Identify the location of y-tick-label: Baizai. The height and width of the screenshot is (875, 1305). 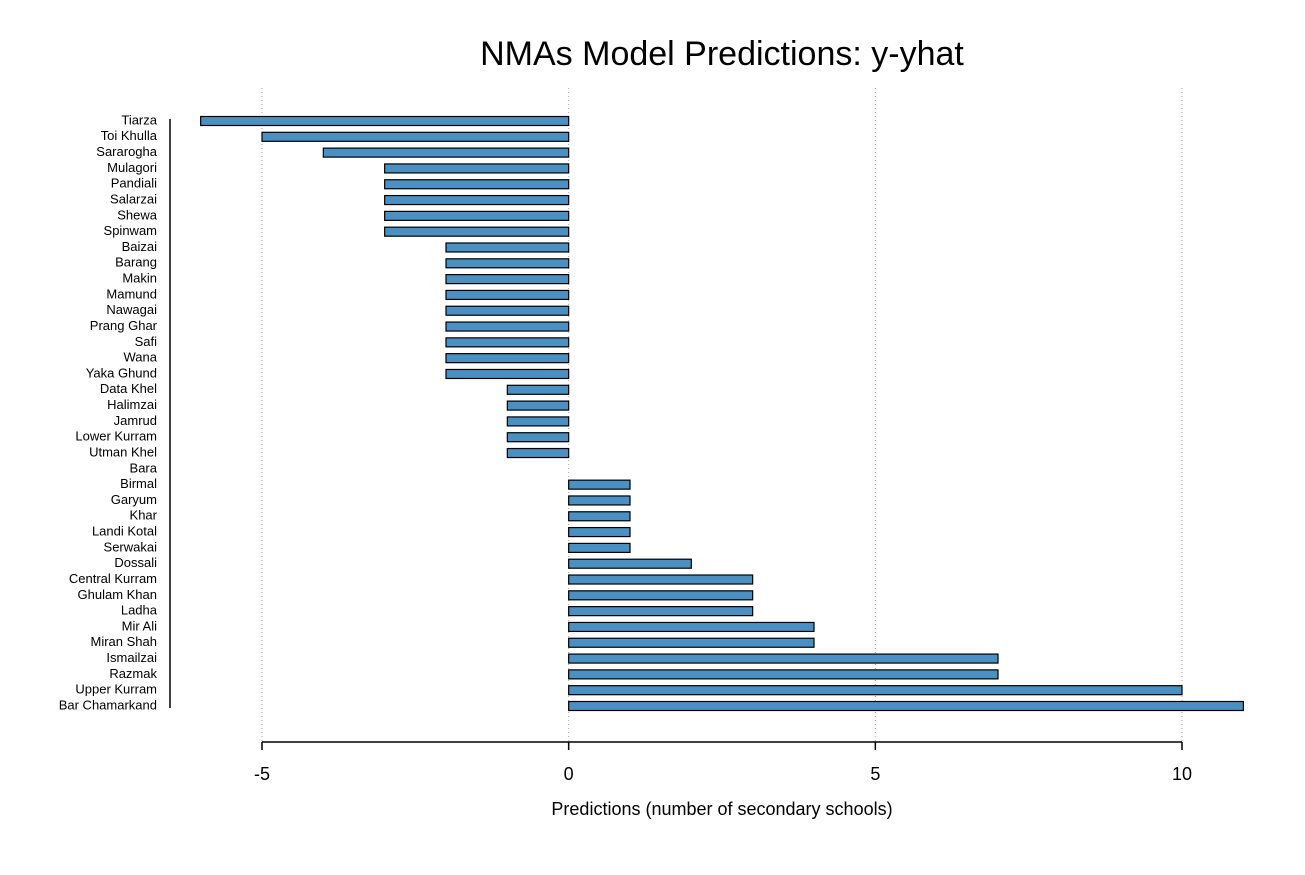
(140, 246).